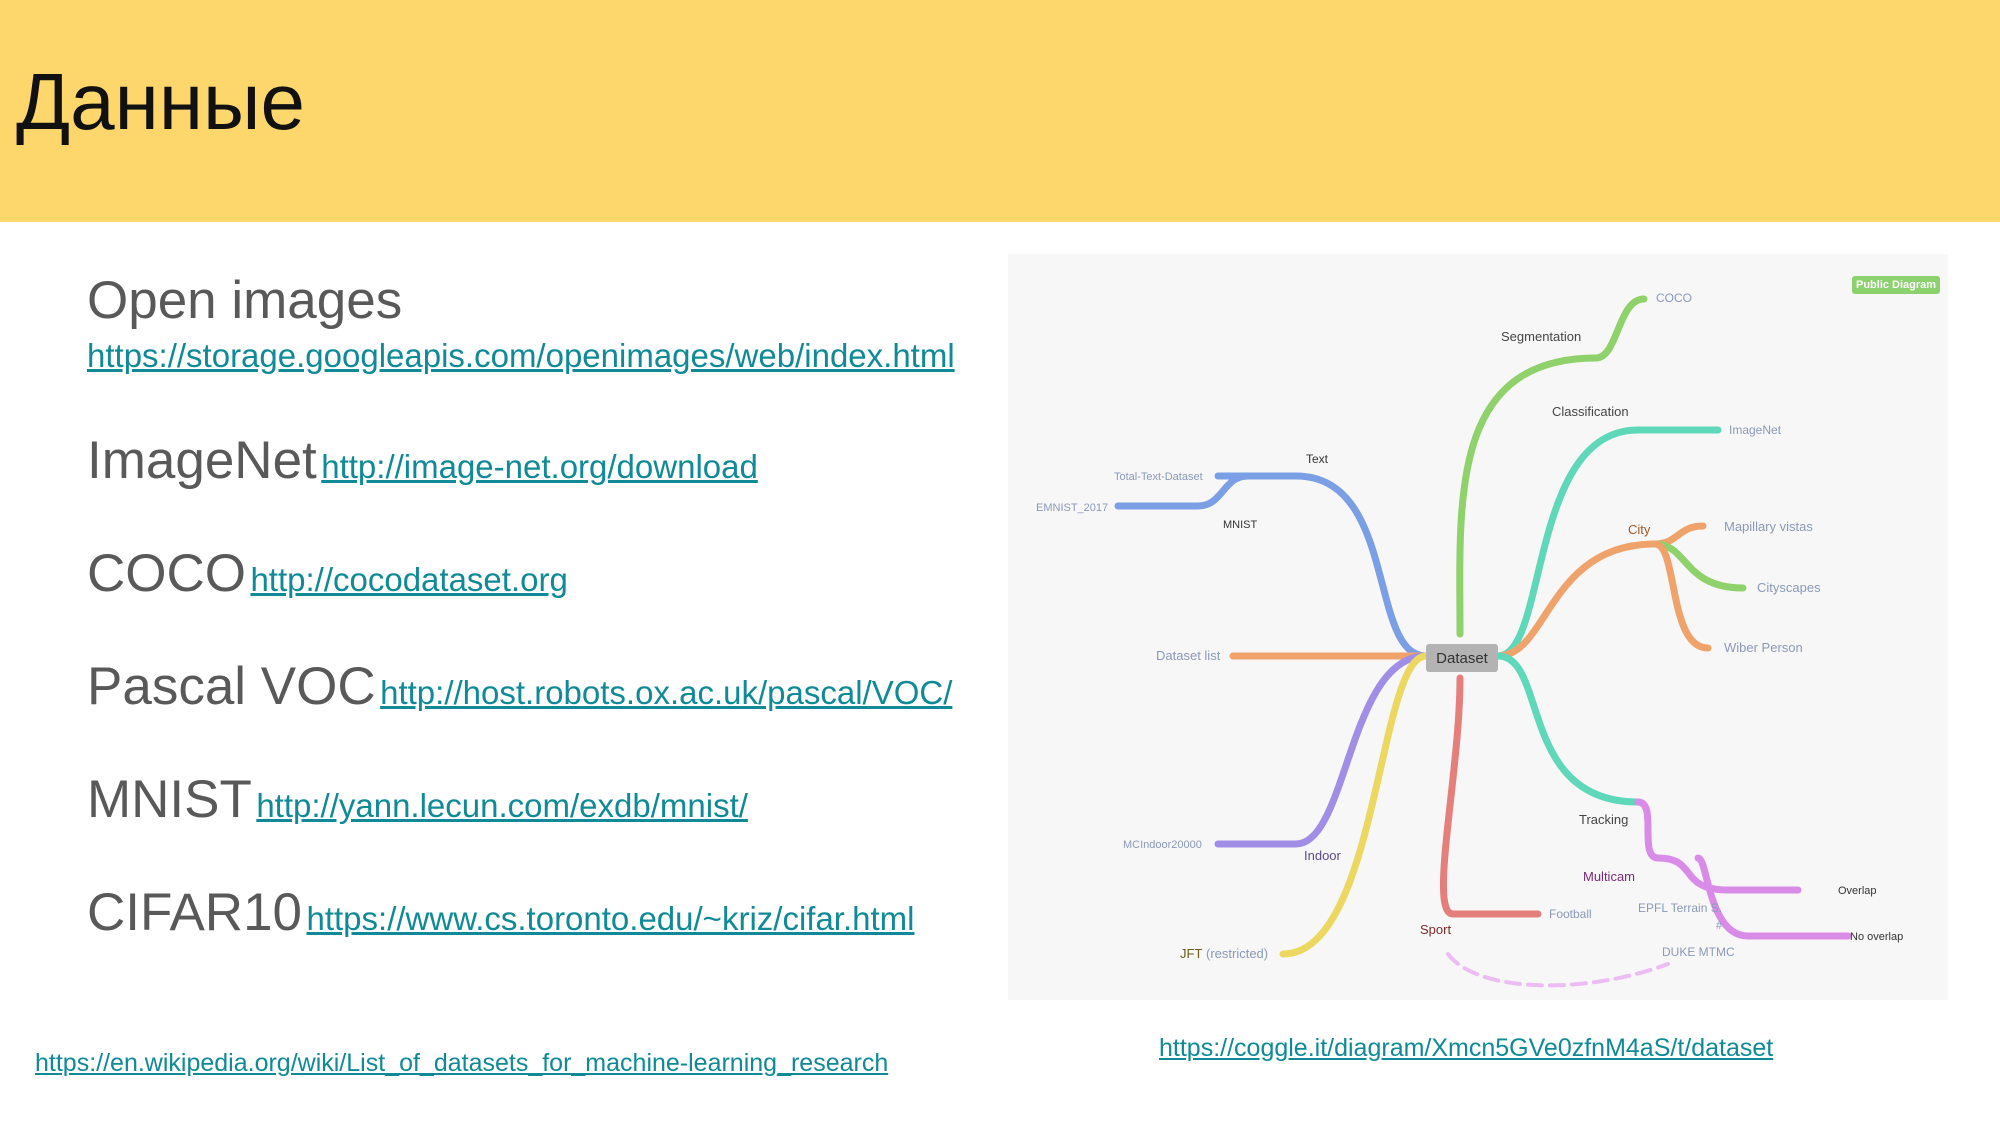 The width and height of the screenshot is (2000, 1125). Describe the element at coordinates (231, 686) in the screenshot. I see `dataset-name: Pascal VOC` at that location.